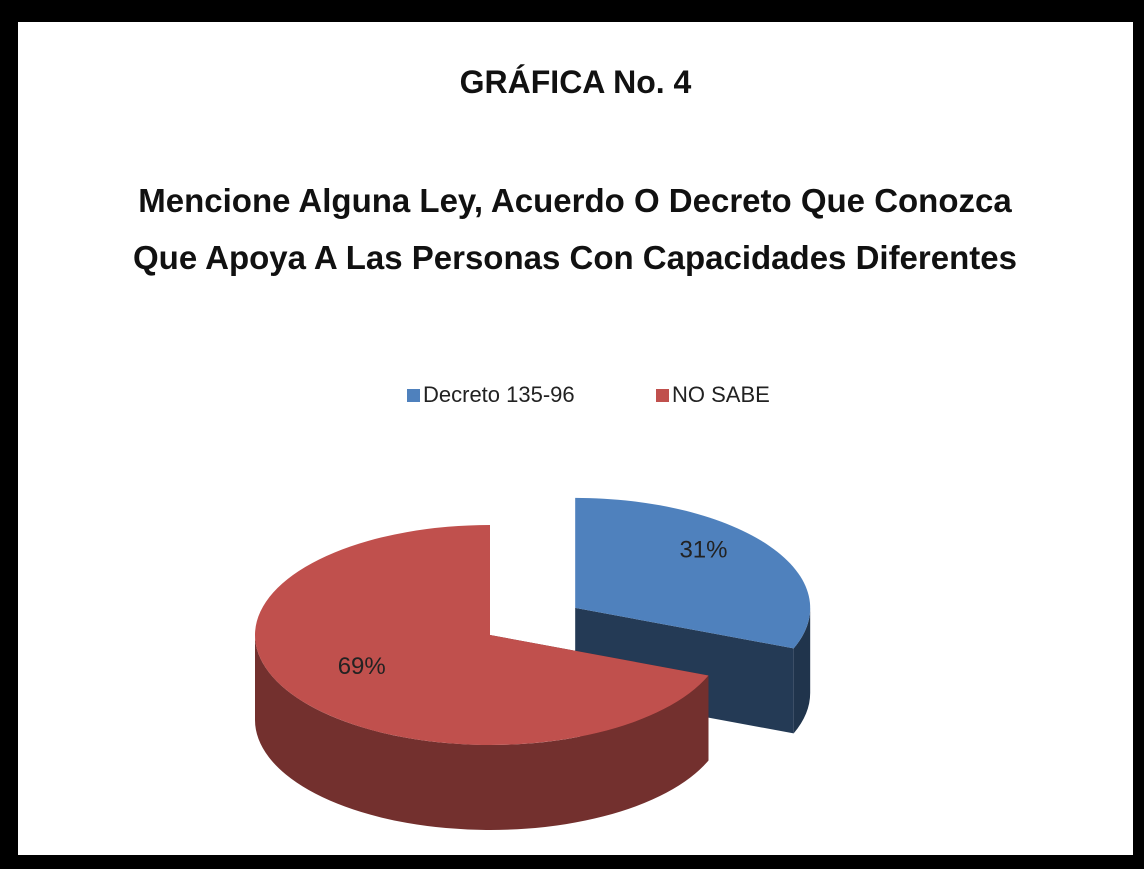 Image resolution: width=1144 pixels, height=869 pixels. What do you see at coordinates (362, 666) in the screenshot?
I see `data-label: 69%` at bounding box center [362, 666].